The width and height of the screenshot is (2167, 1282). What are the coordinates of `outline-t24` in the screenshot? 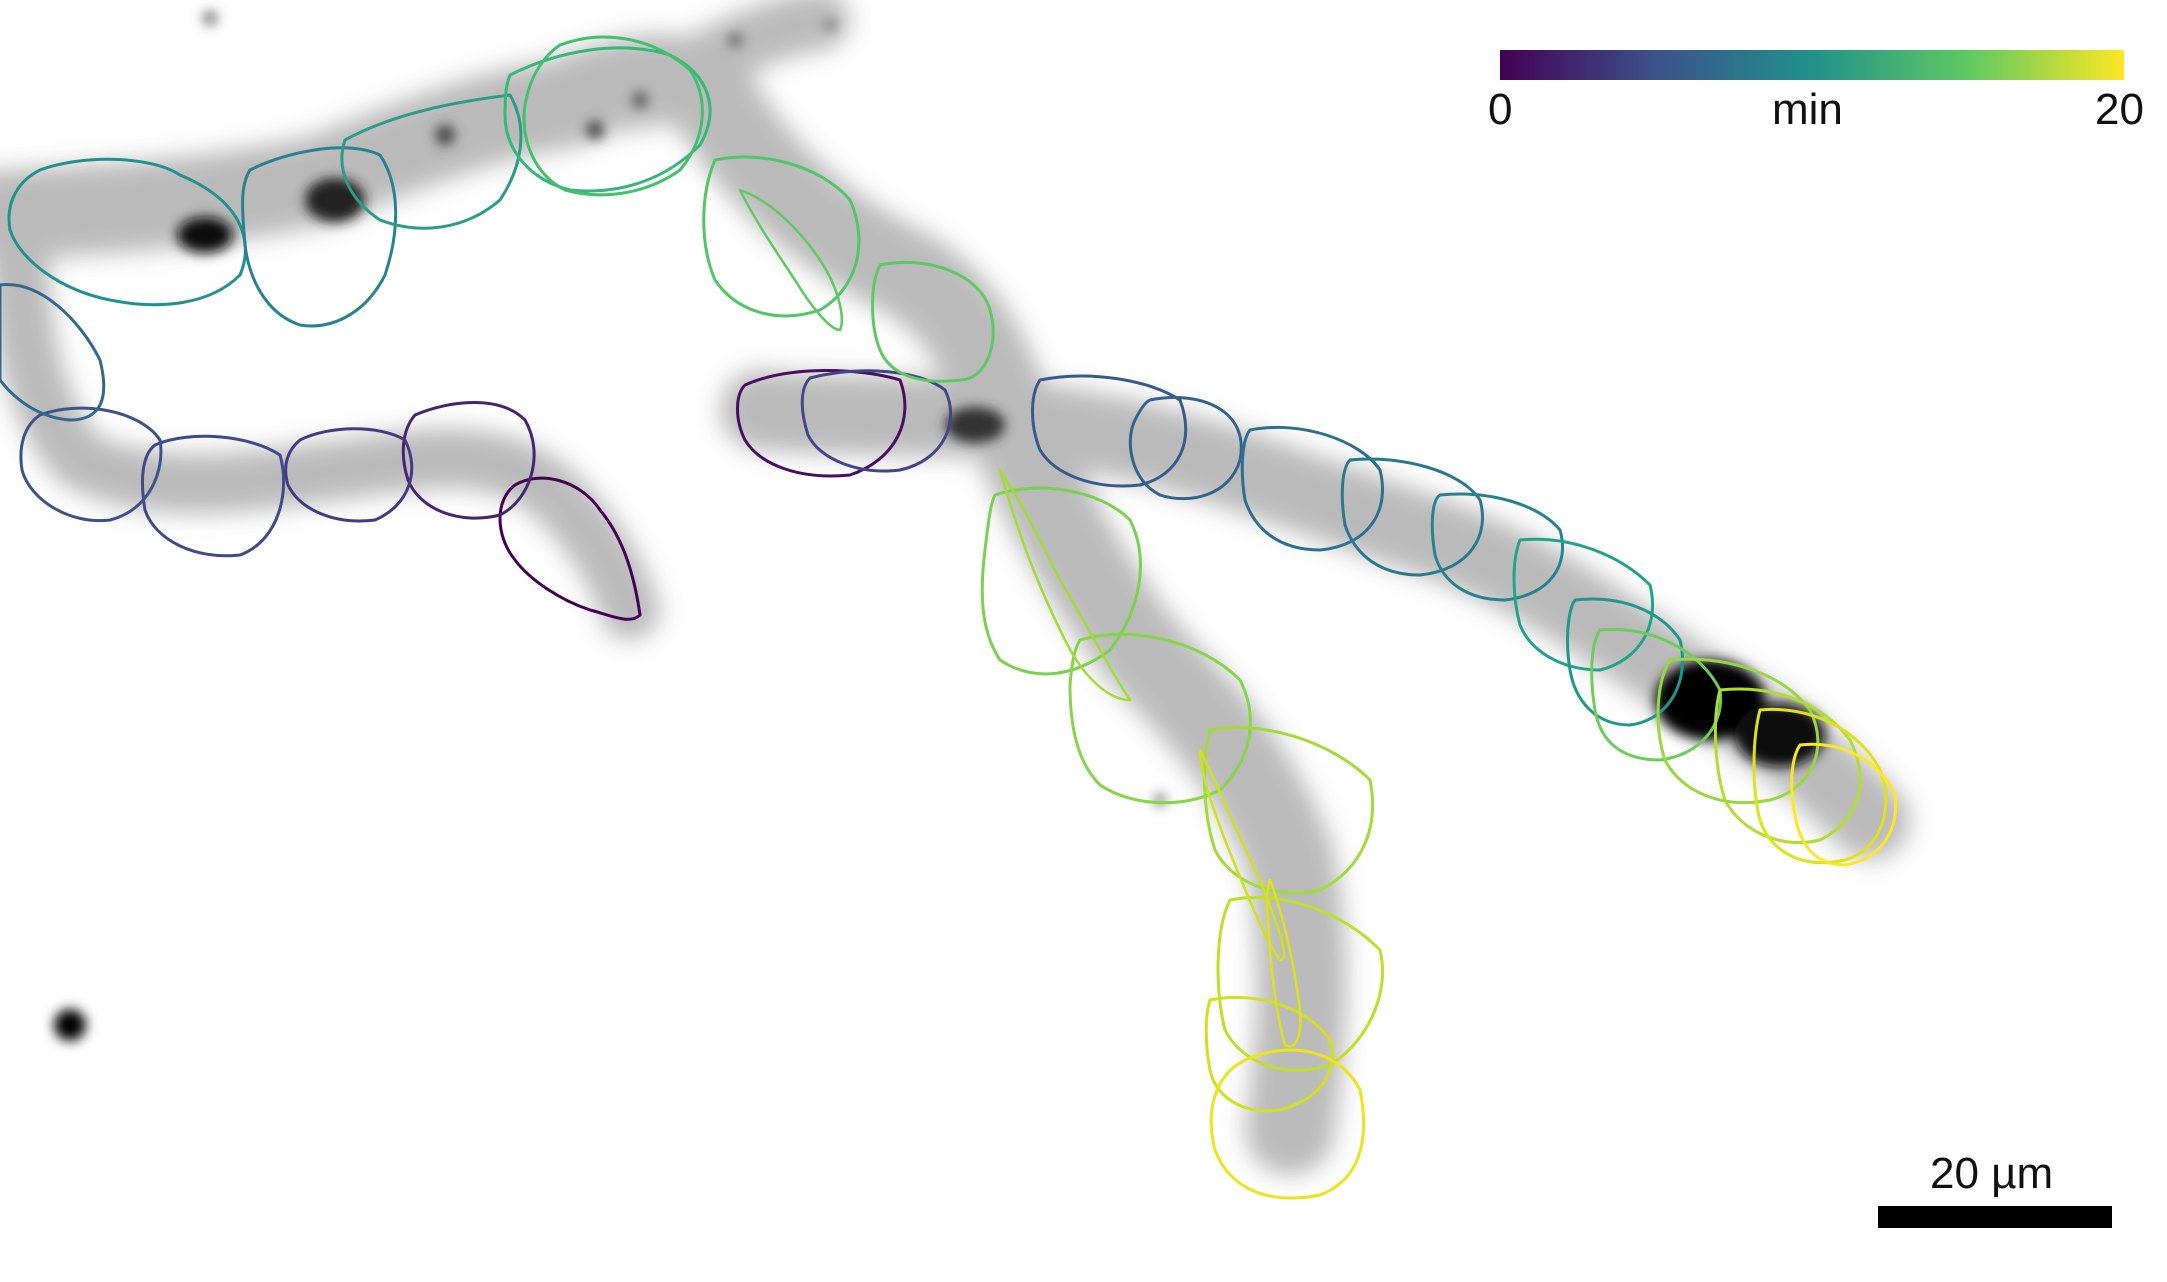 It's located at (1160, 718).